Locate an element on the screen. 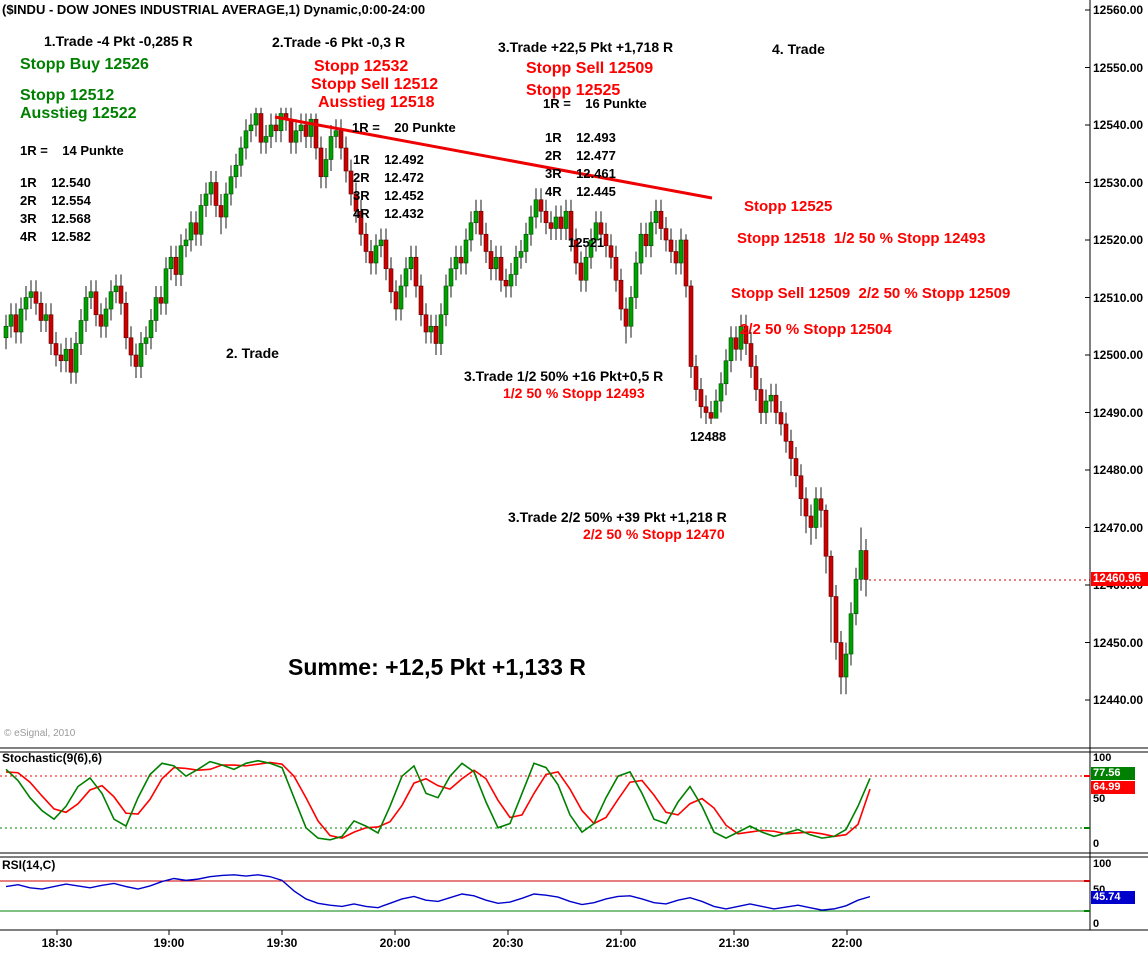 This screenshot has width=1148, height=957. annotation-trade3-half1-stopp: 1/2 50 % Stopp 12493 is located at coordinates (574, 393).